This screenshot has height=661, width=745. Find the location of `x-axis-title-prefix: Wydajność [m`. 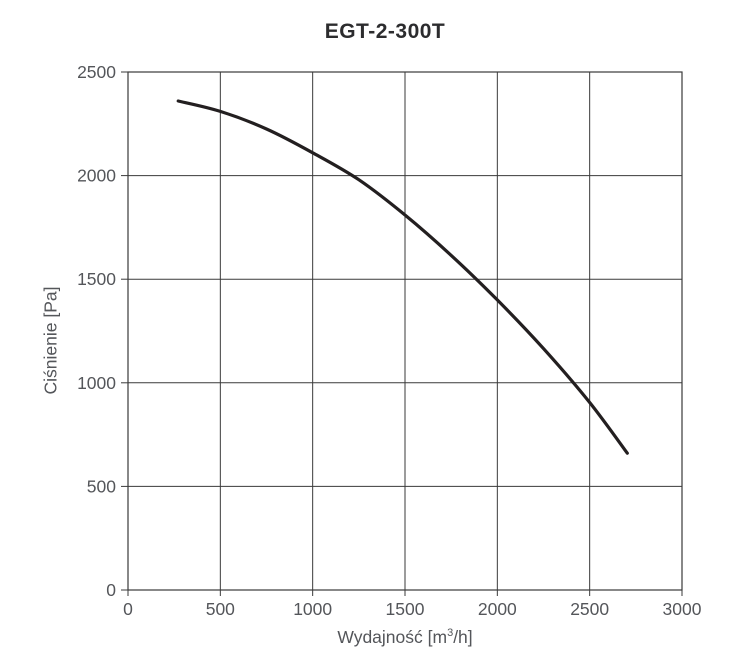

x-axis-title-prefix: Wydajność [m is located at coordinates (392, 637).